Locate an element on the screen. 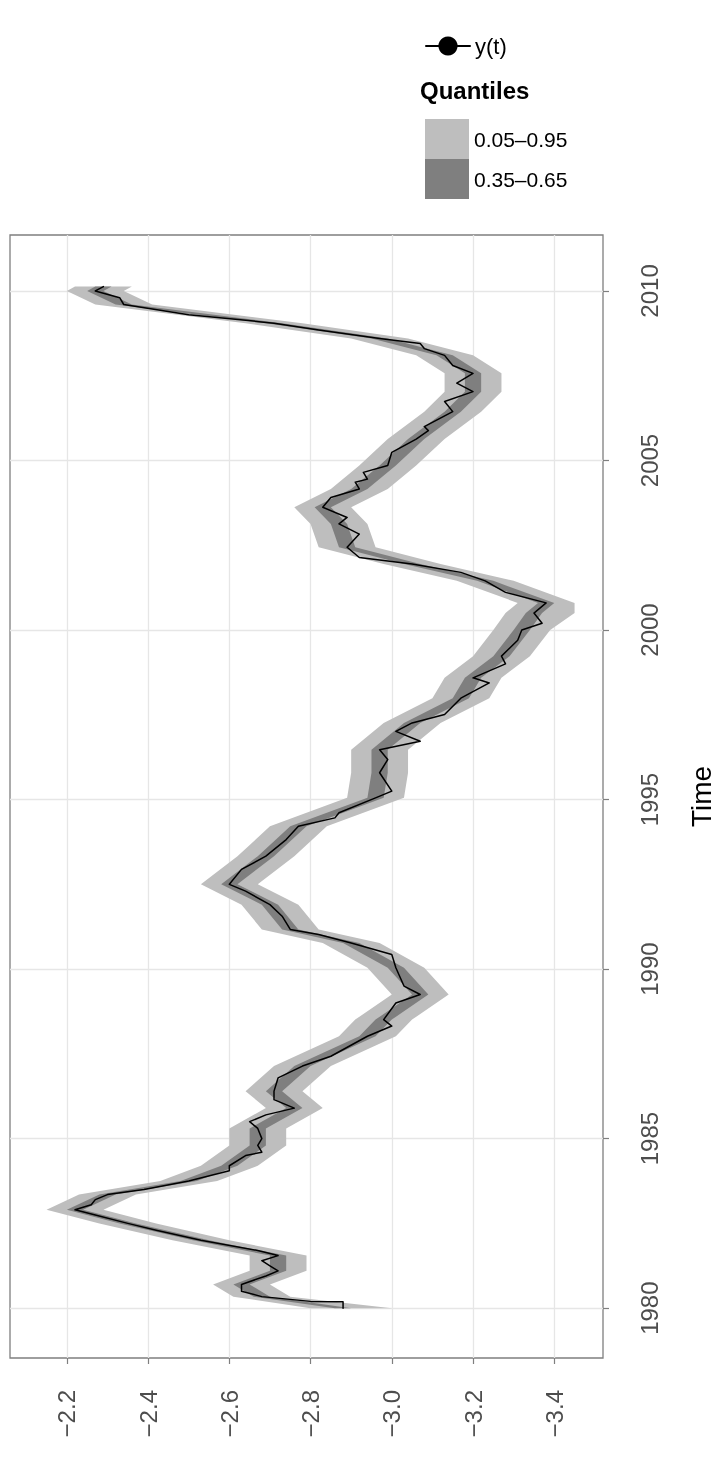  x-tick-label: −3.2 is located at coordinates (473, 1414).